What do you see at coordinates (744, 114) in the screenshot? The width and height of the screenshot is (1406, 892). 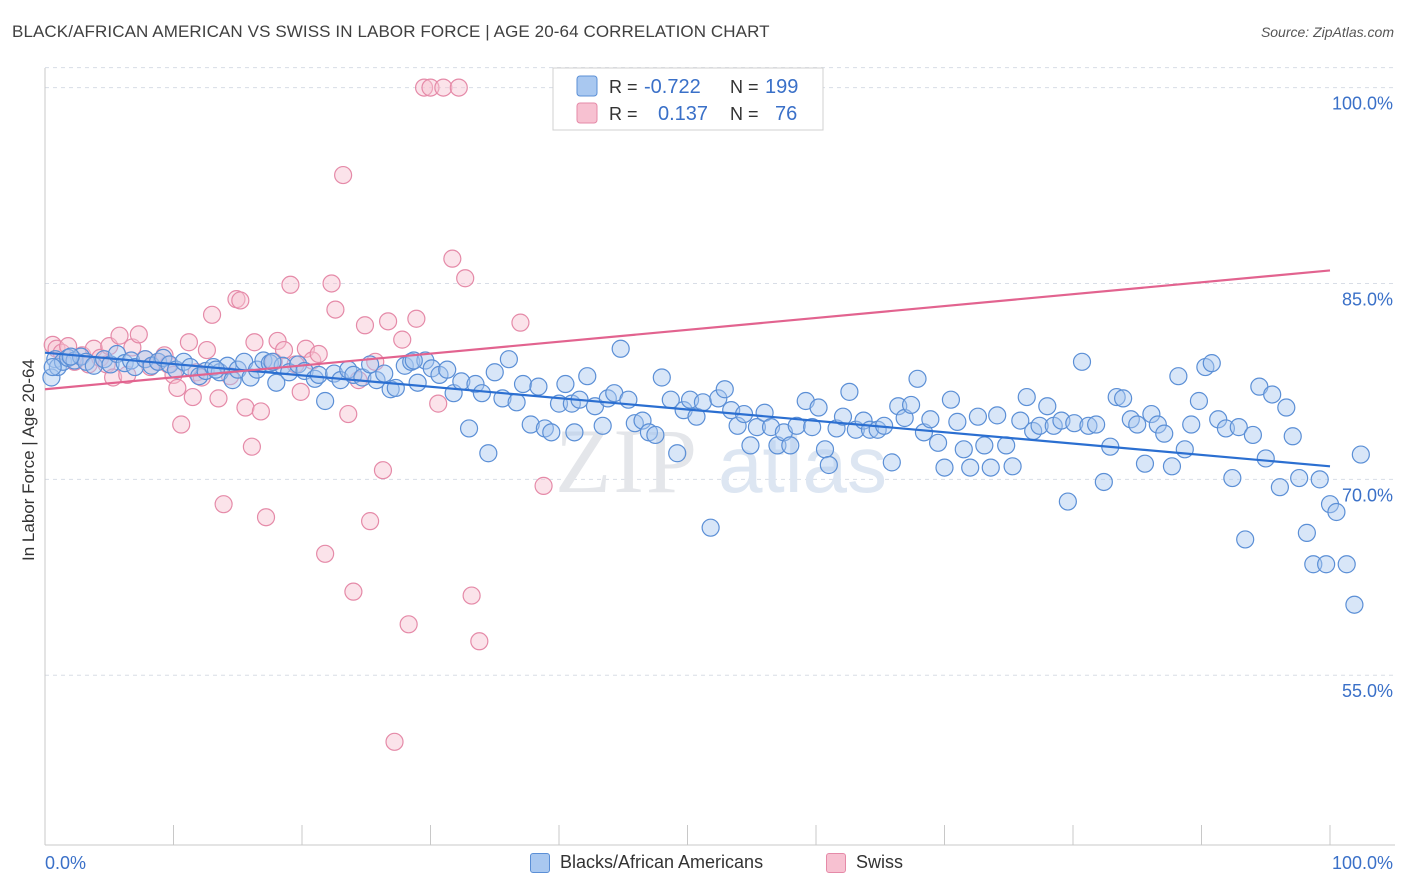 I see `stats-n-label-pink: N =` at bounding box center [744, 114].